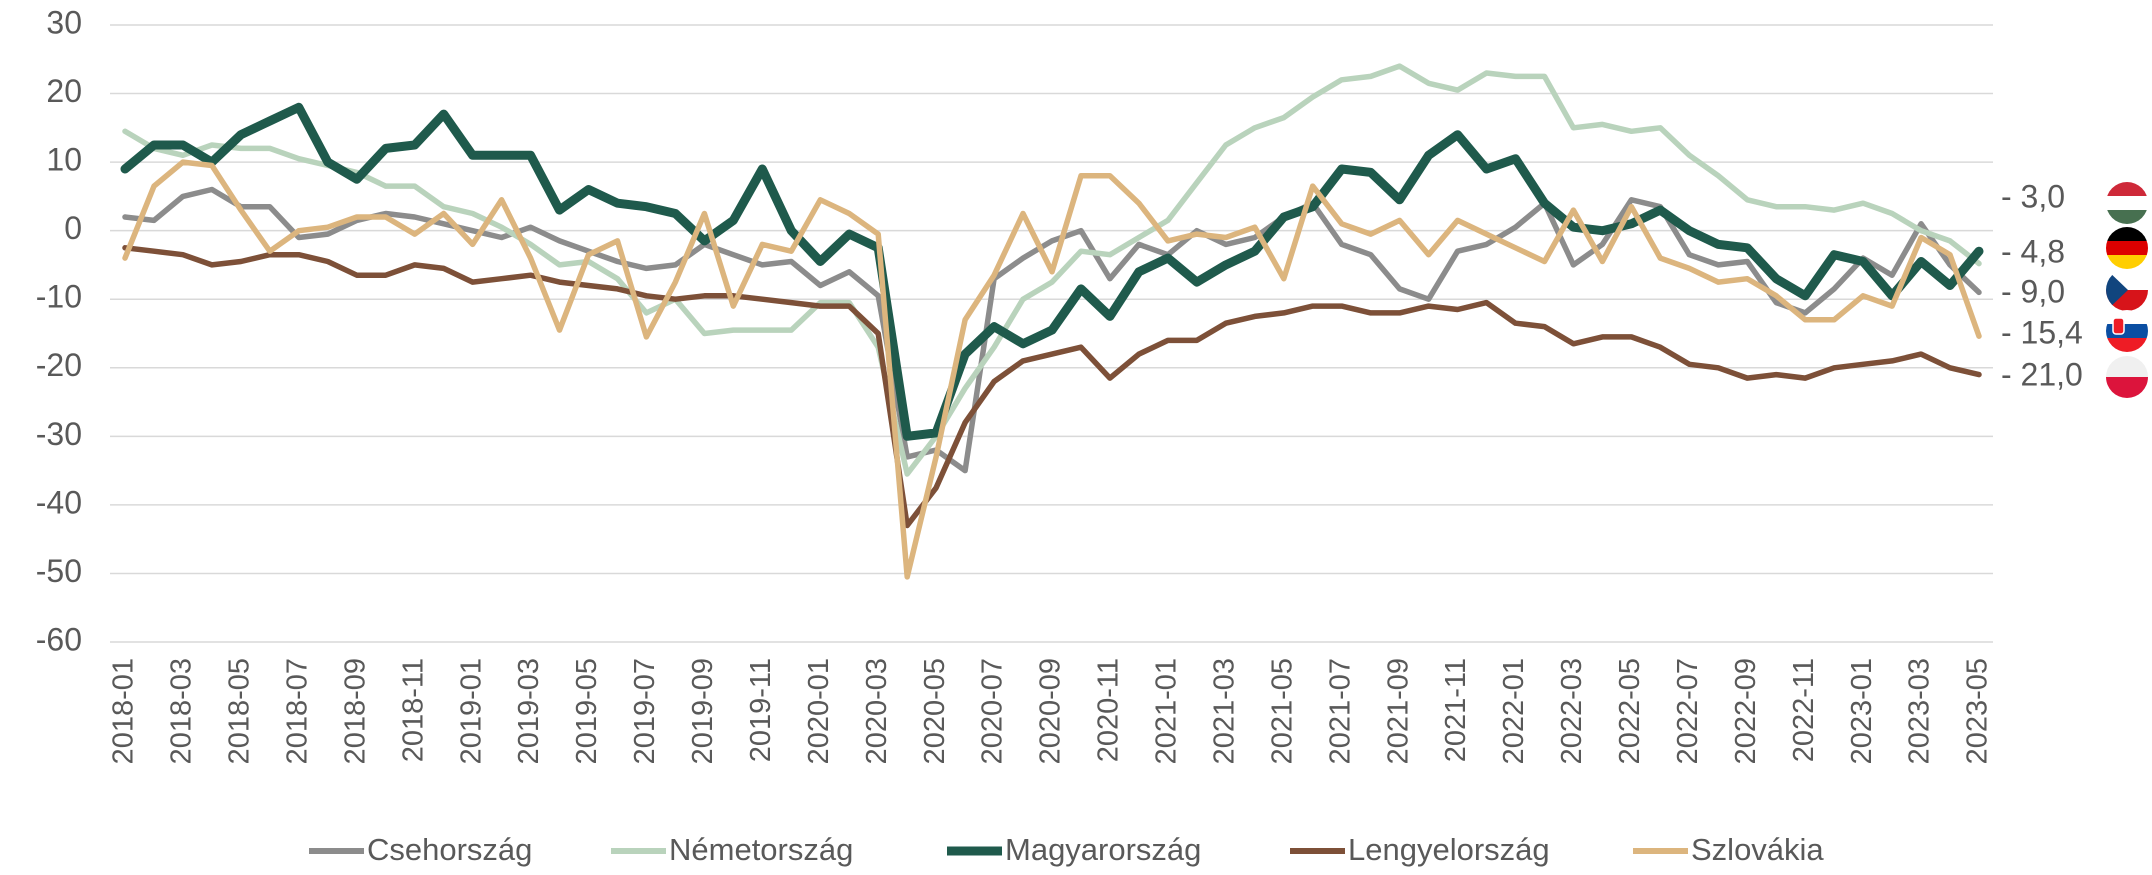 This screenshot has width=2152, height=875. Describe the element at coordinates (819, 711) in the screenshot. I see `x-tick-label: 2020-01` at that location.